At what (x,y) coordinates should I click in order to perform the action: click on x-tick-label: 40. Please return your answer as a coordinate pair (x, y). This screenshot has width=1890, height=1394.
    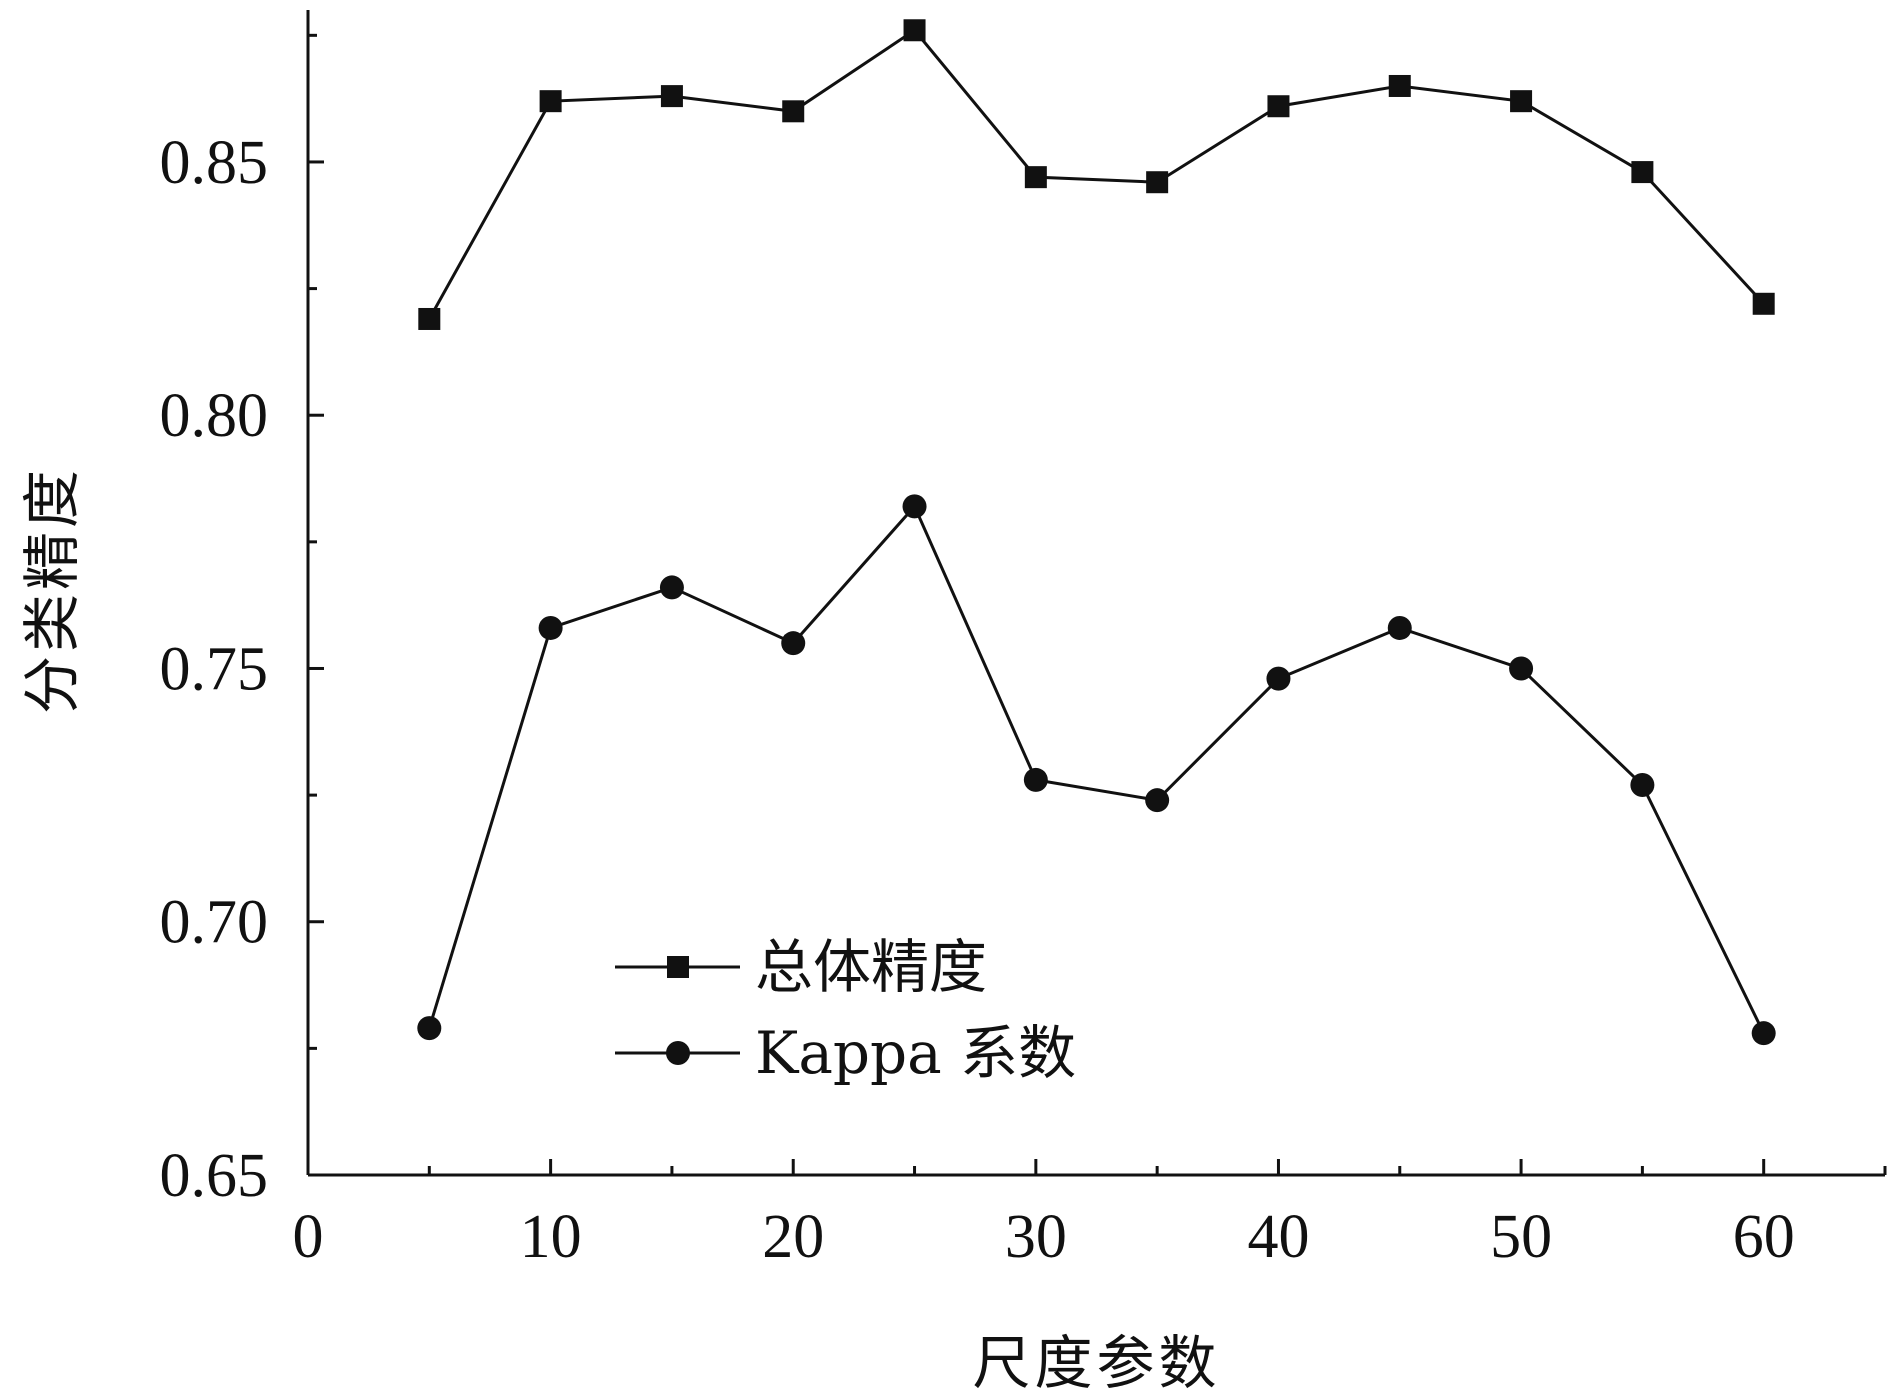
    Looking at the image, I should click on (1278, 1237).